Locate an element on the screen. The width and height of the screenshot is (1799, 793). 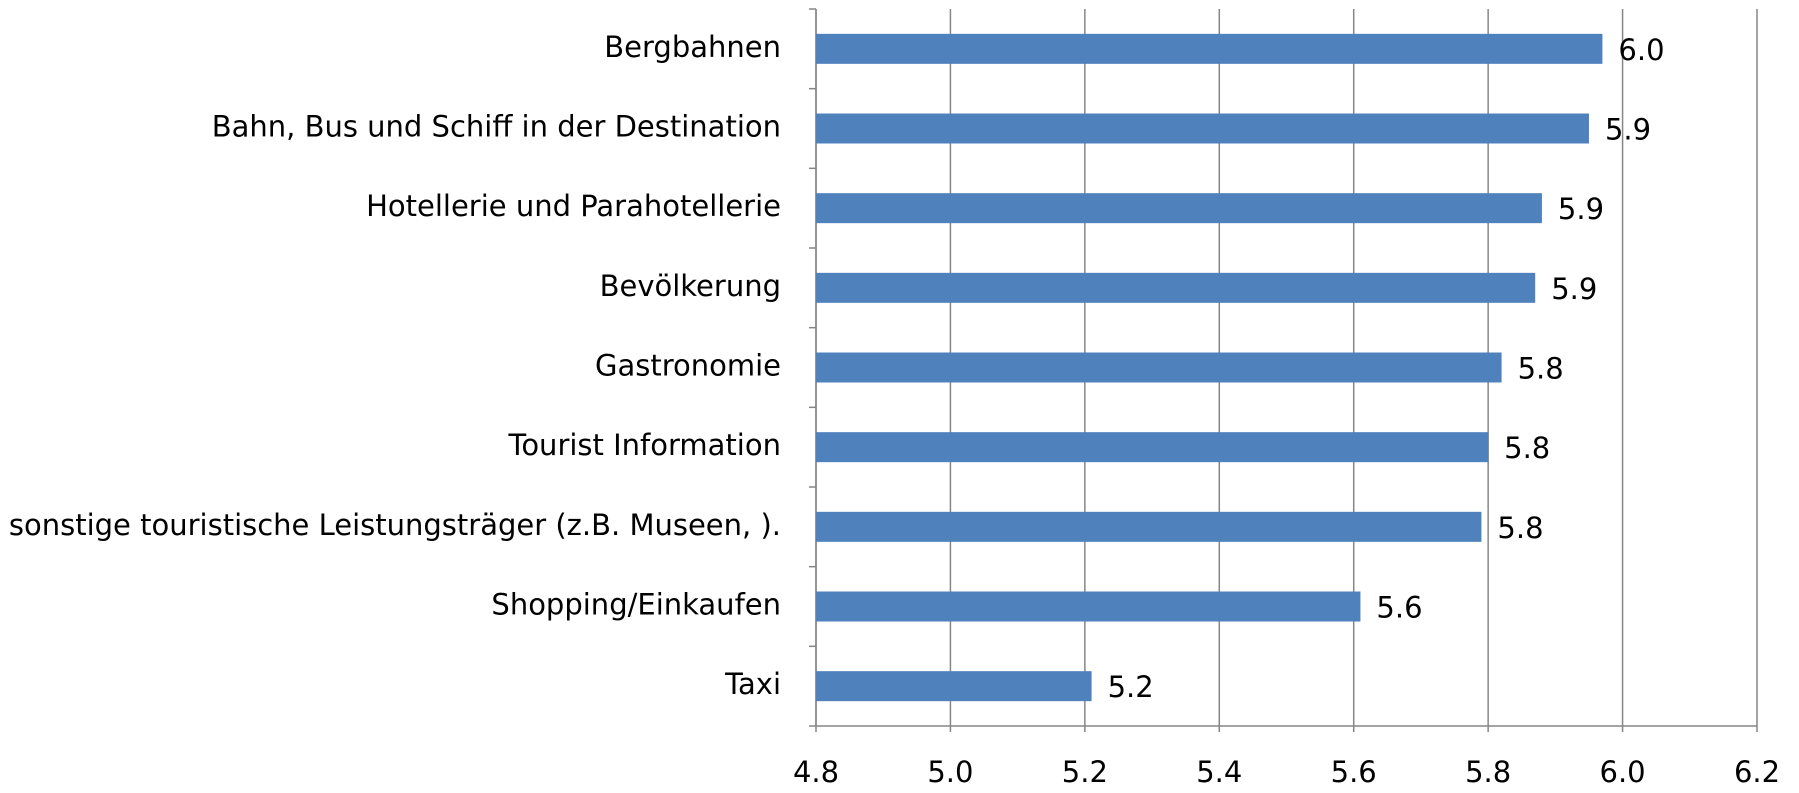
x-tick-label: 5.2 is located at coordinates (1085, 772).